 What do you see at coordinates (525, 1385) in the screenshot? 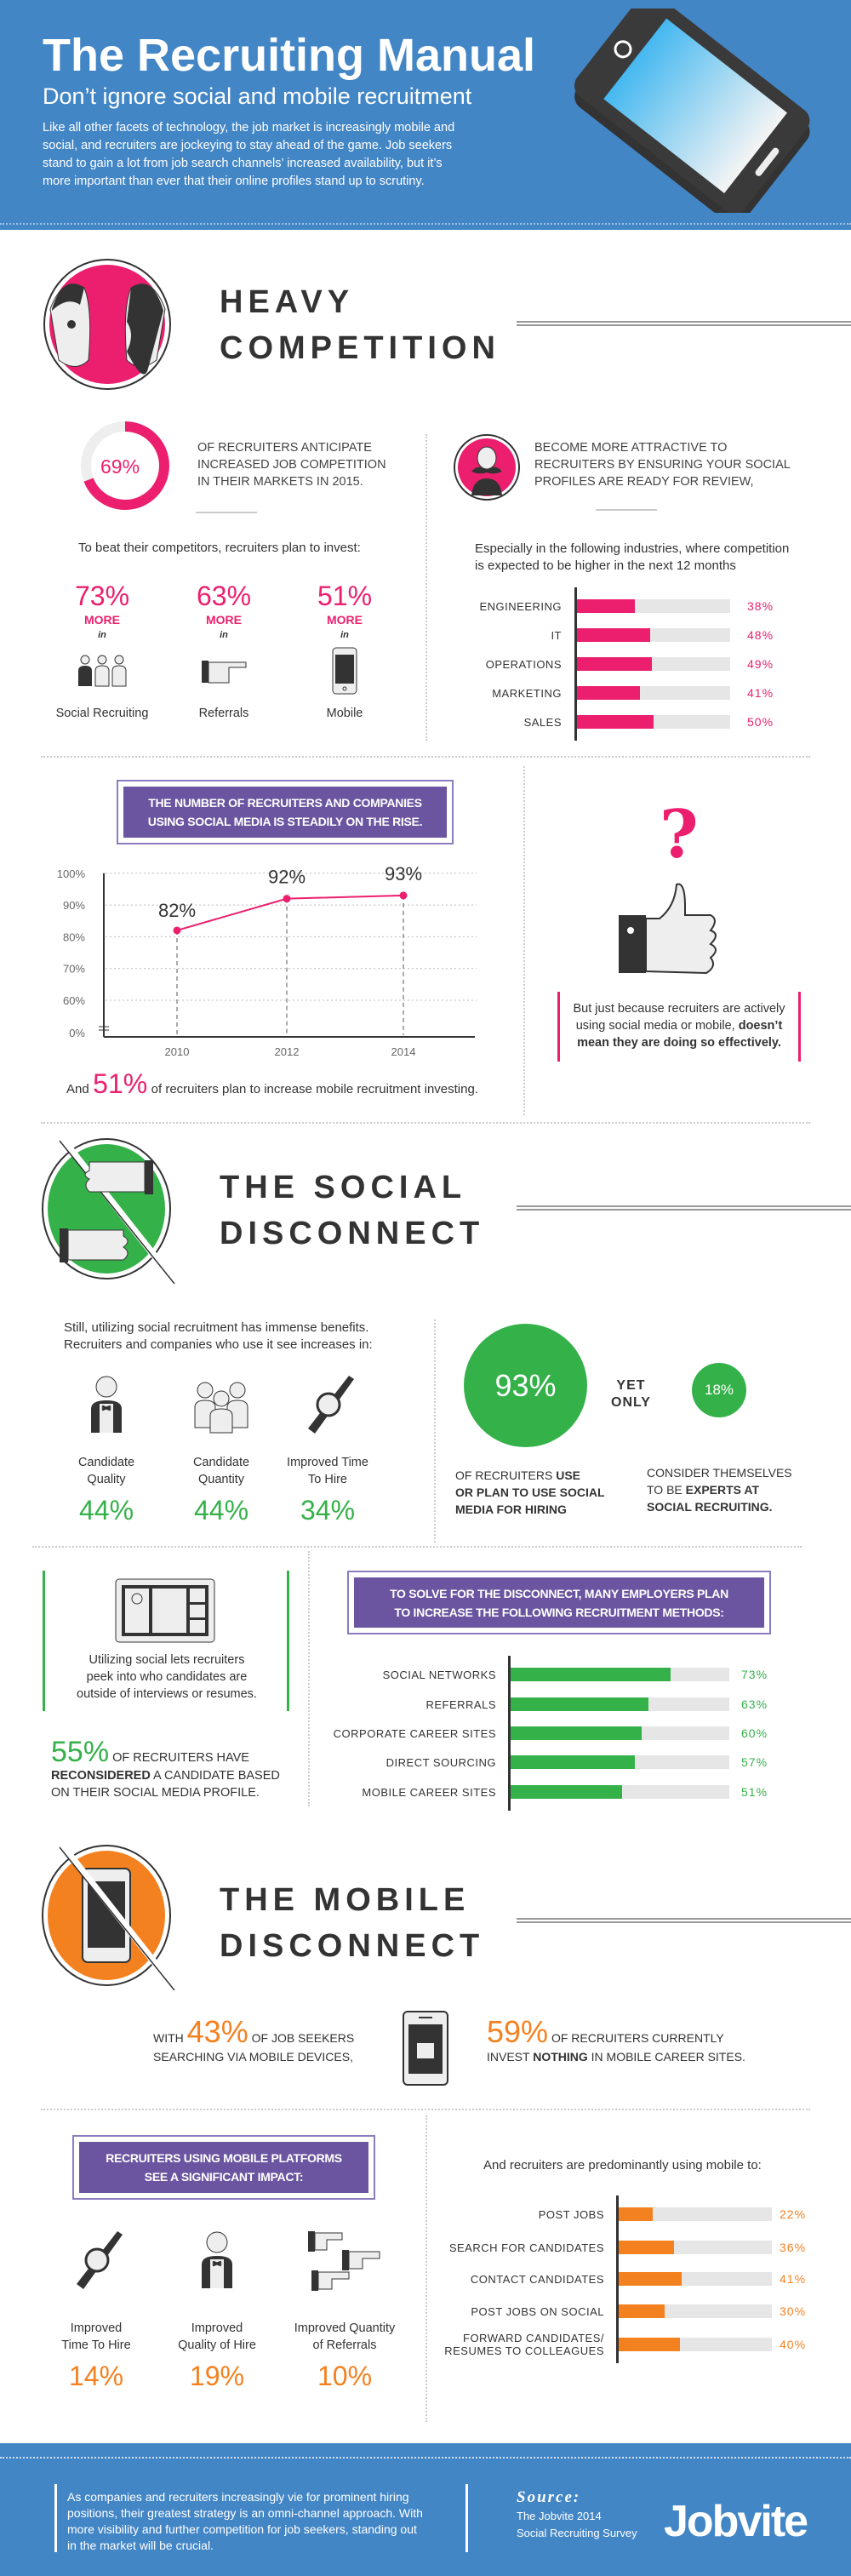
I see `big-stat-value: 93%` at bounding box center [525, 1385].